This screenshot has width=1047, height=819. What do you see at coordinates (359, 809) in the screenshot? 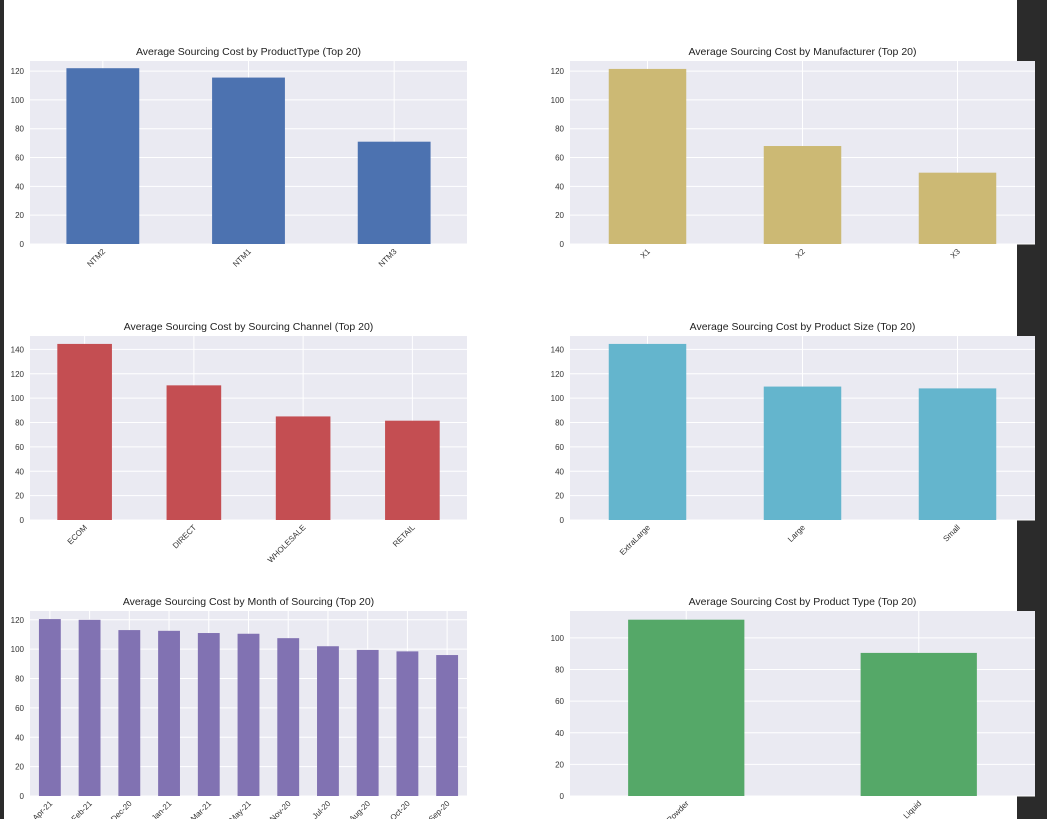
I see `x-tick-label: Aug-20` at bounding box center [359, 809].